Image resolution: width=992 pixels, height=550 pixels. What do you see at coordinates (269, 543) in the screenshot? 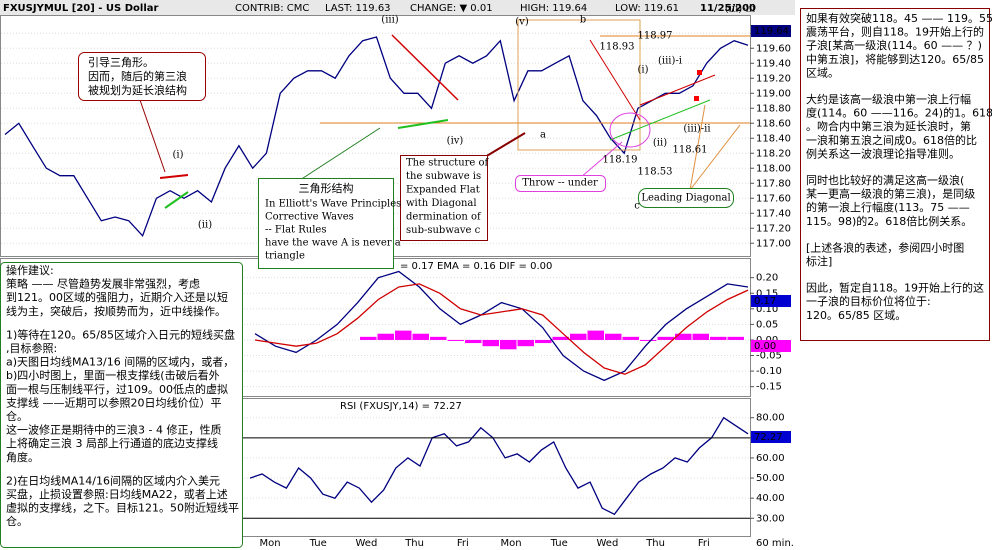
I see `x-tick-label: Mon` at bounding box center [269, 543].